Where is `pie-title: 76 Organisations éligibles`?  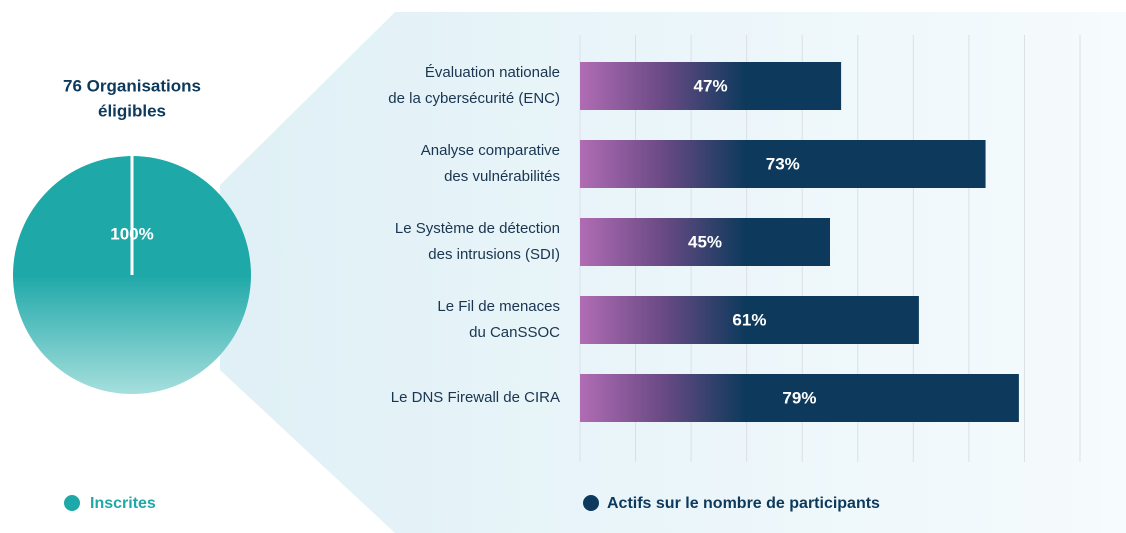
pie-title: 76 Organisations éligibles is located at coordinates (132, 99).